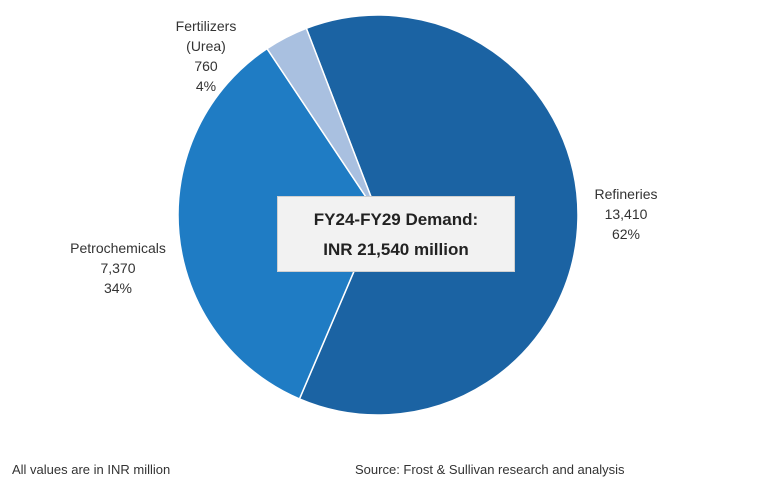 The width and height of the screenshot is (757, 486). Describe the element at coordinates (206, 86) in the screenshot. I see `percent-label: 4%` at that location.